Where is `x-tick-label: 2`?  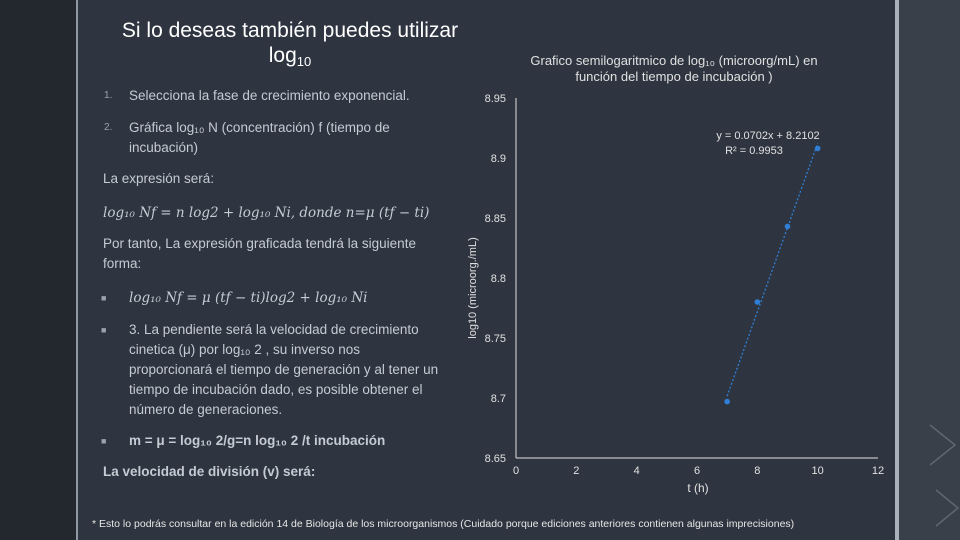 x-tick-label: 2 is located at coordinates (576, 471).